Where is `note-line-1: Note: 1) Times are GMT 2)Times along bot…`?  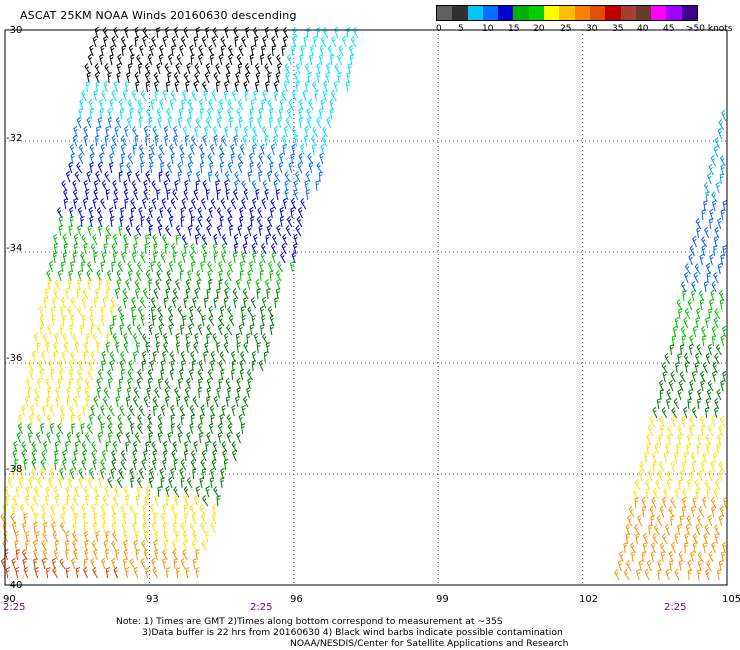 note-line-1: Note: 1) Times are GMT 2)Times along bot… is located at coordinates (309, 621).